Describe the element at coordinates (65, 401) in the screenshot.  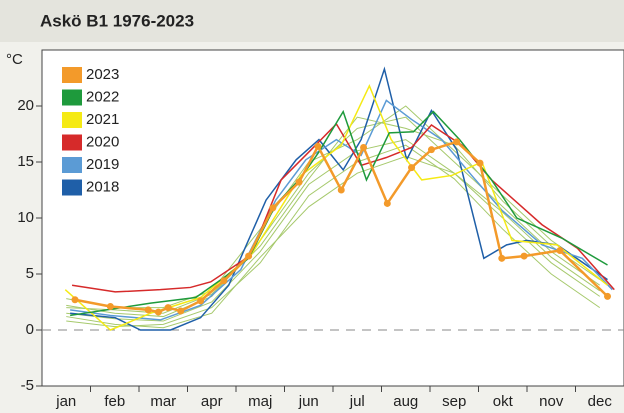
I see `x-tick-label: jan` at that location.